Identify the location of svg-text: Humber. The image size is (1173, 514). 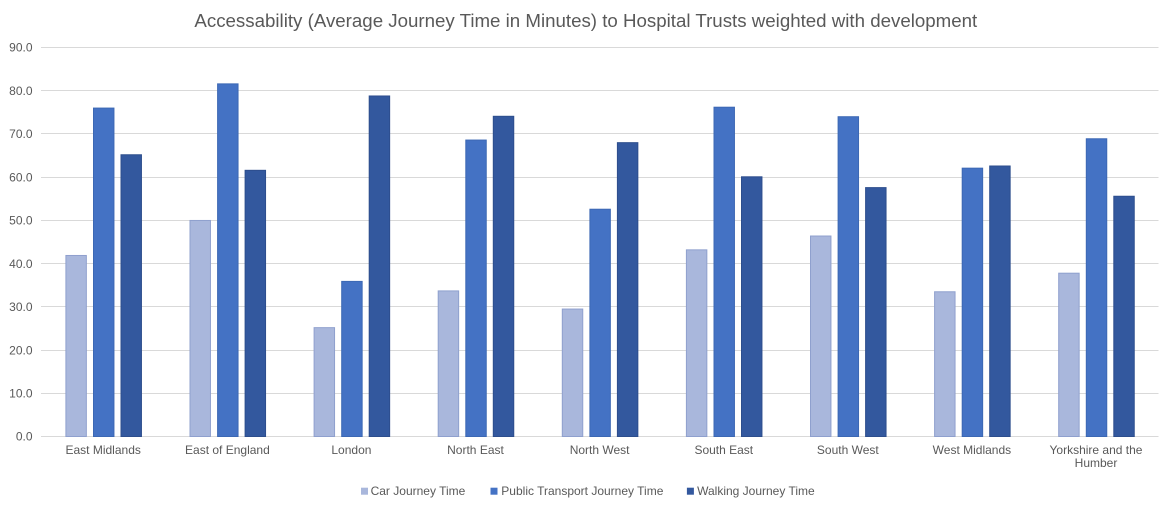
(1096, 463).